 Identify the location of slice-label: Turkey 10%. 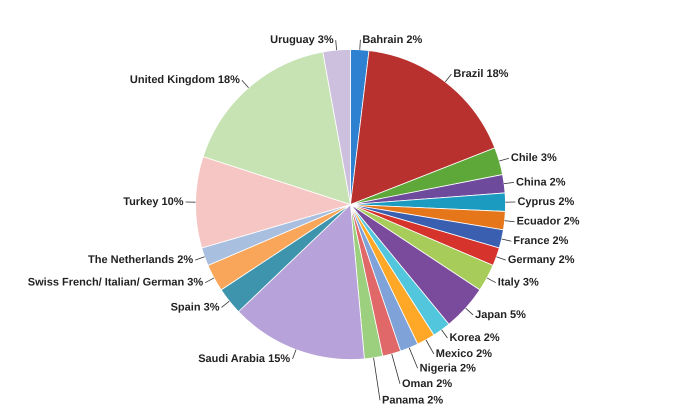
(153, 202).